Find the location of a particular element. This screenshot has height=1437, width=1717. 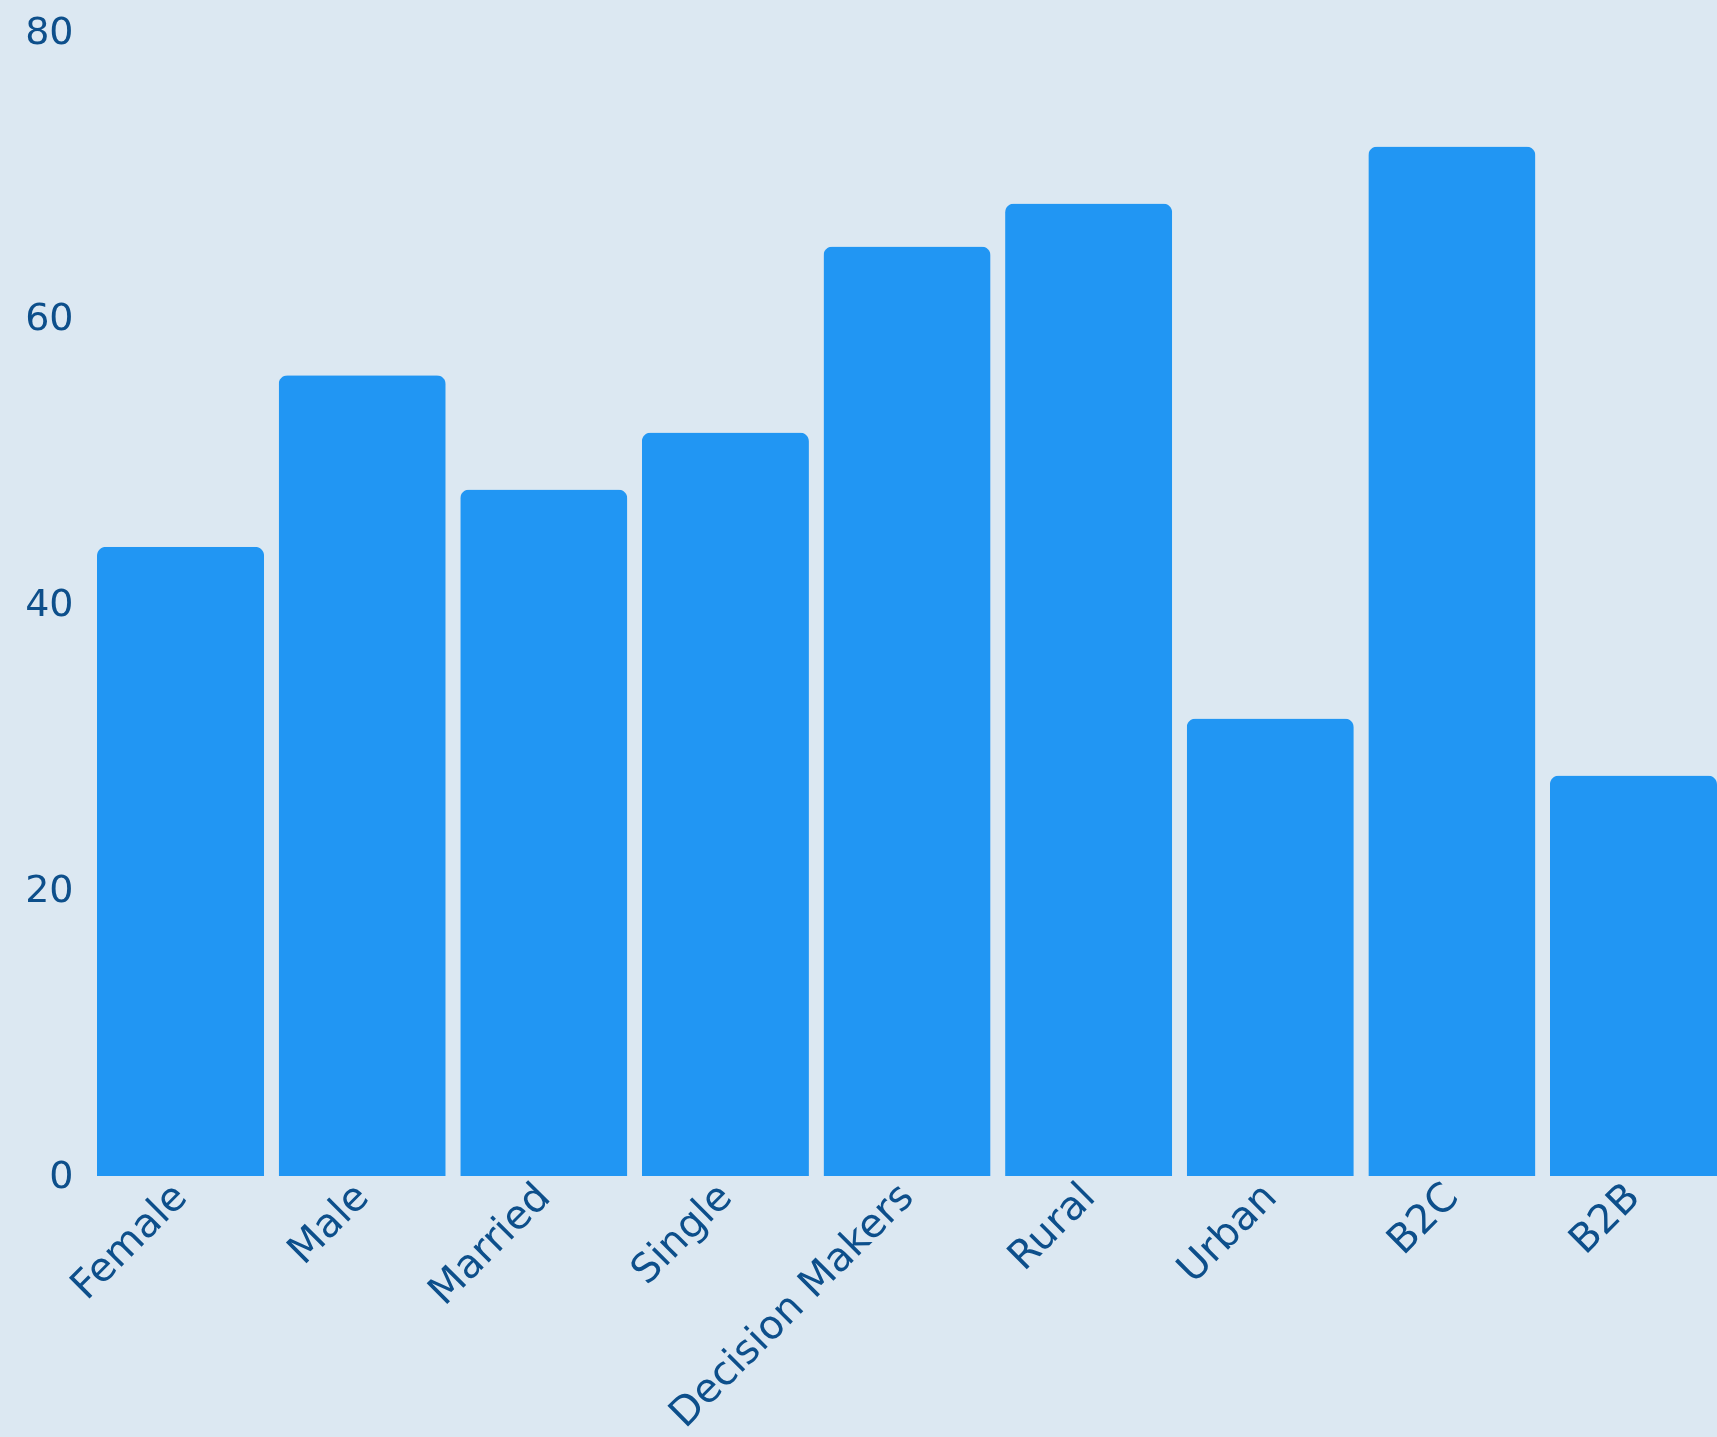

y-tick-label: 60 is located at coordinates (49, 316).